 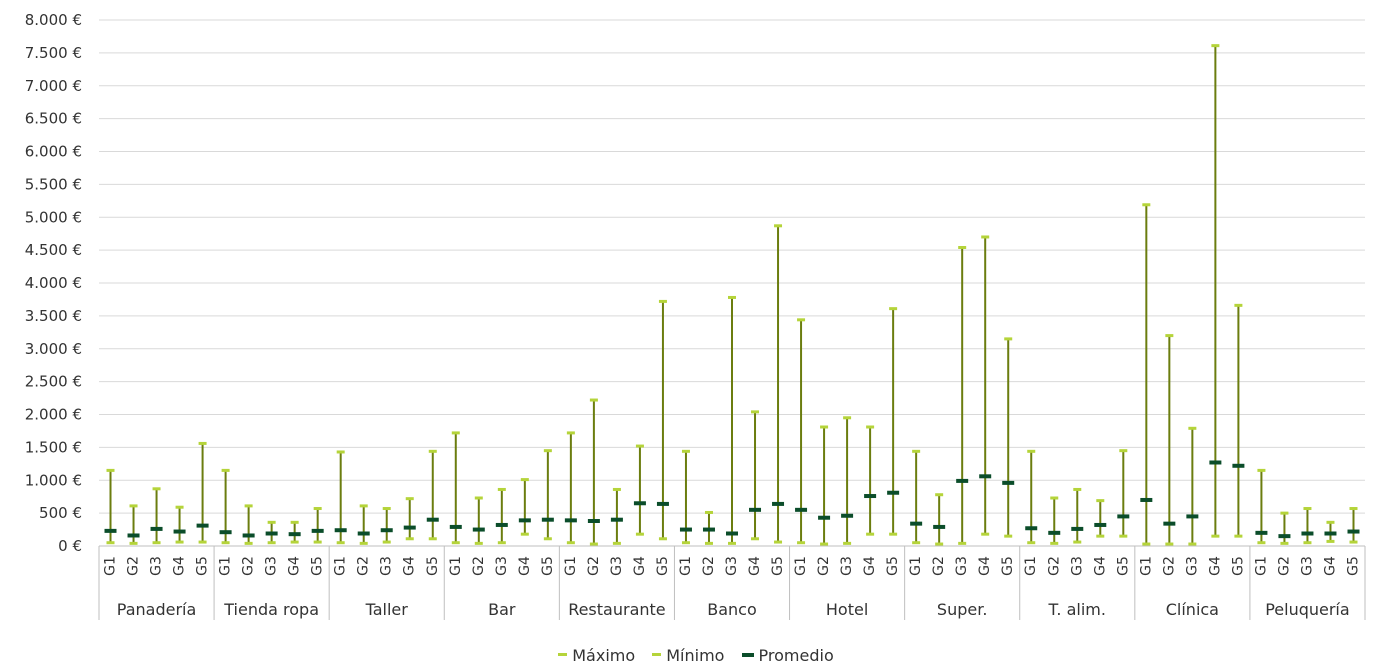 I want to click on y-tick-label: 5.000 €, so click(x=53, y=217).